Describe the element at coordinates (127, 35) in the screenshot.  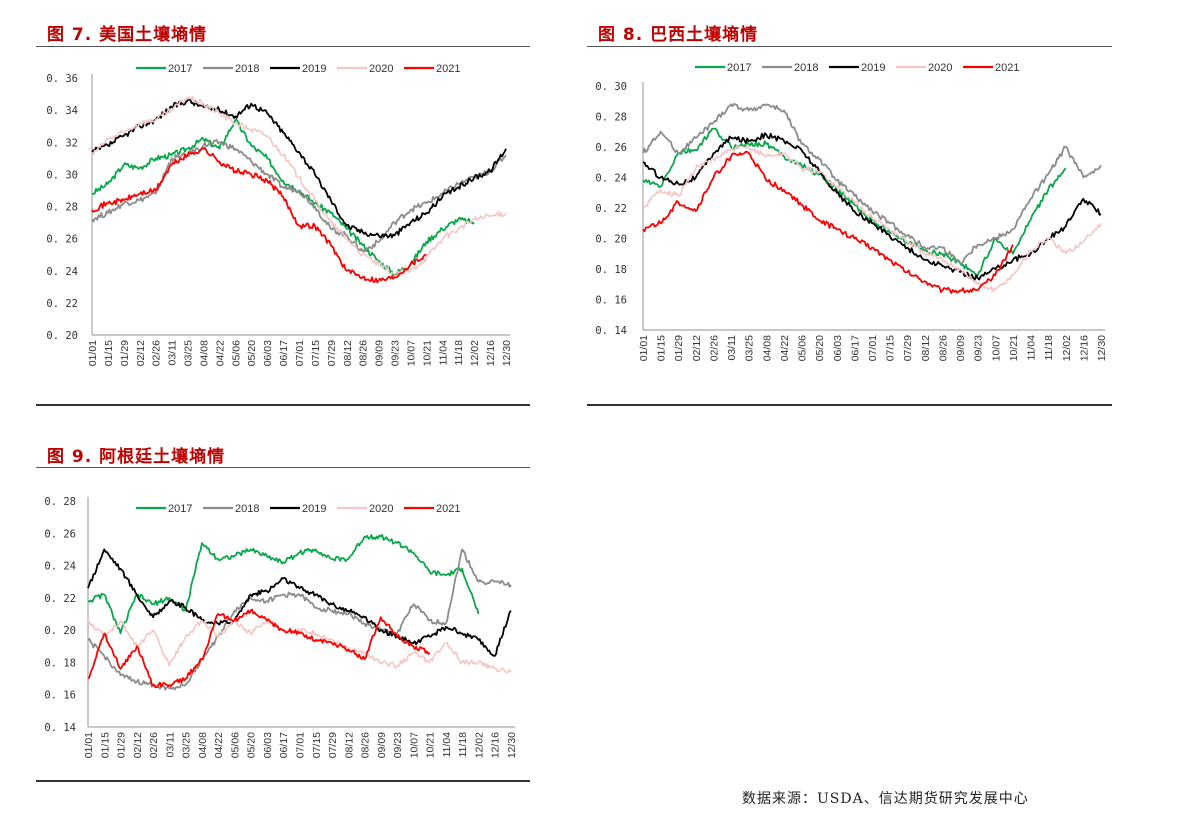
I see `fig7-title: 图 7. 美国土壤墒情` at that location.